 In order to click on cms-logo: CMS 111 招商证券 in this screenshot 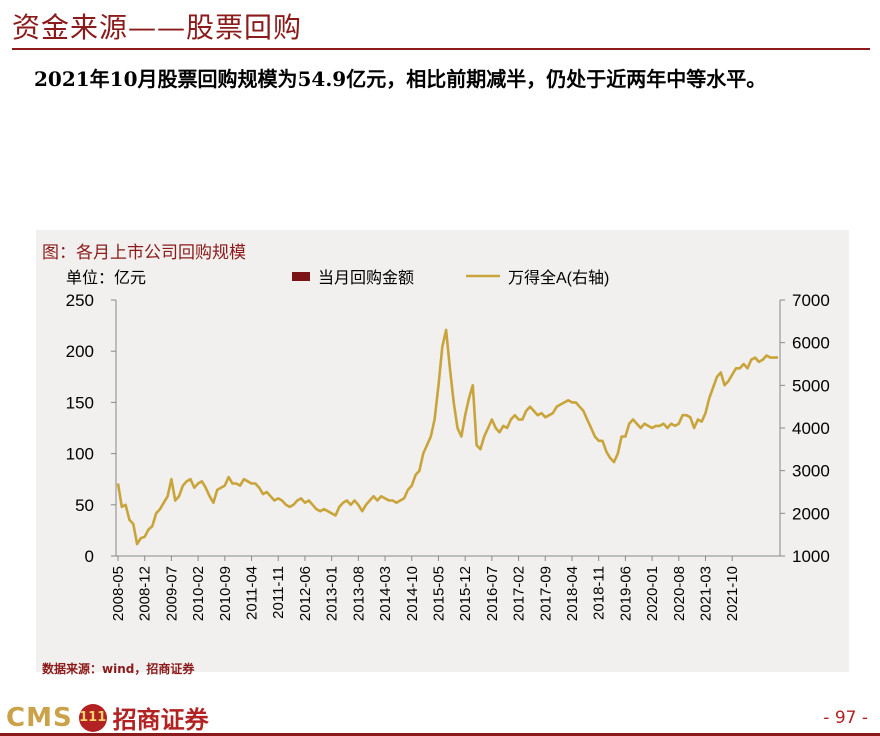, I will do `click(107, 717)`.